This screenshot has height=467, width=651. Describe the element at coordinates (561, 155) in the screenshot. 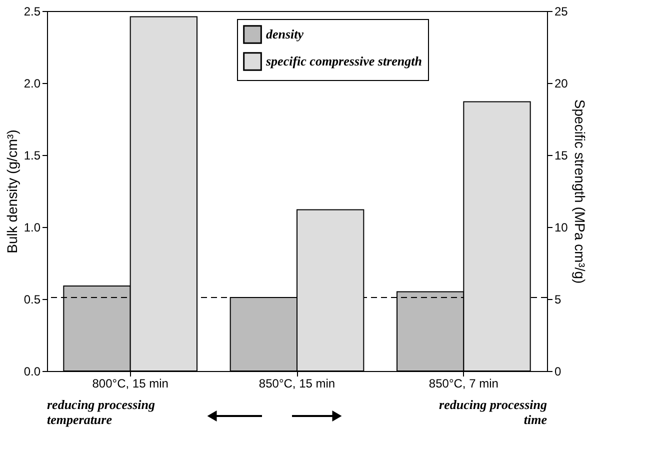

I see `y2-tick-label: 15` at that location.